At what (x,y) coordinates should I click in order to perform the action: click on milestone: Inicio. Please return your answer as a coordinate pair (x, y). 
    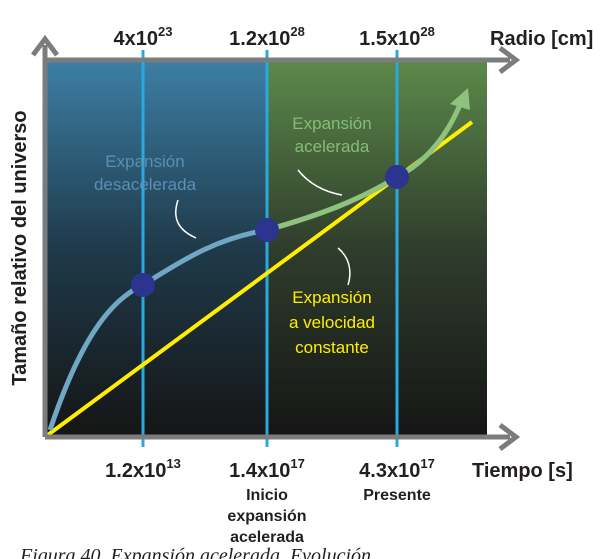
    Looking at the image, I should click on (267, 495).